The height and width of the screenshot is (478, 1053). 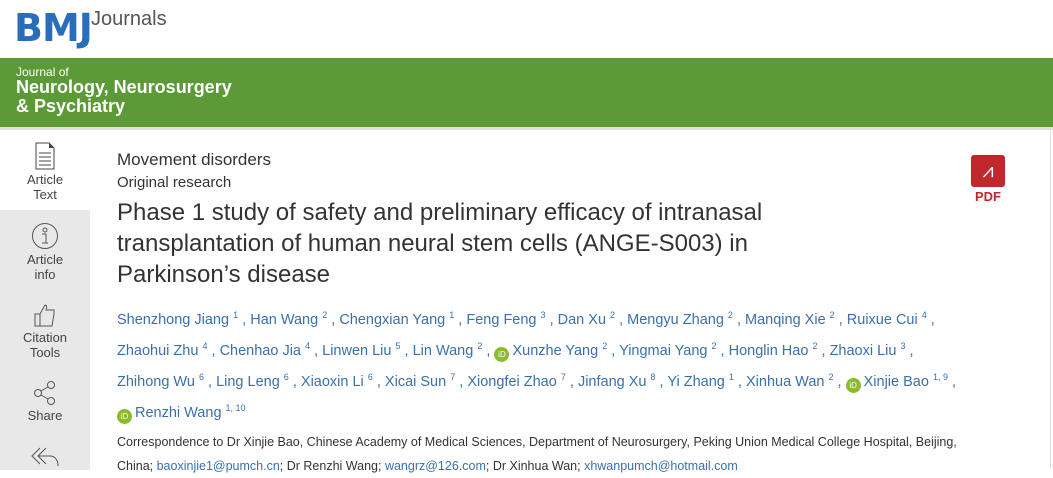 I want to click on author-name: Zhihong Wu, so click(x=156, y=382).